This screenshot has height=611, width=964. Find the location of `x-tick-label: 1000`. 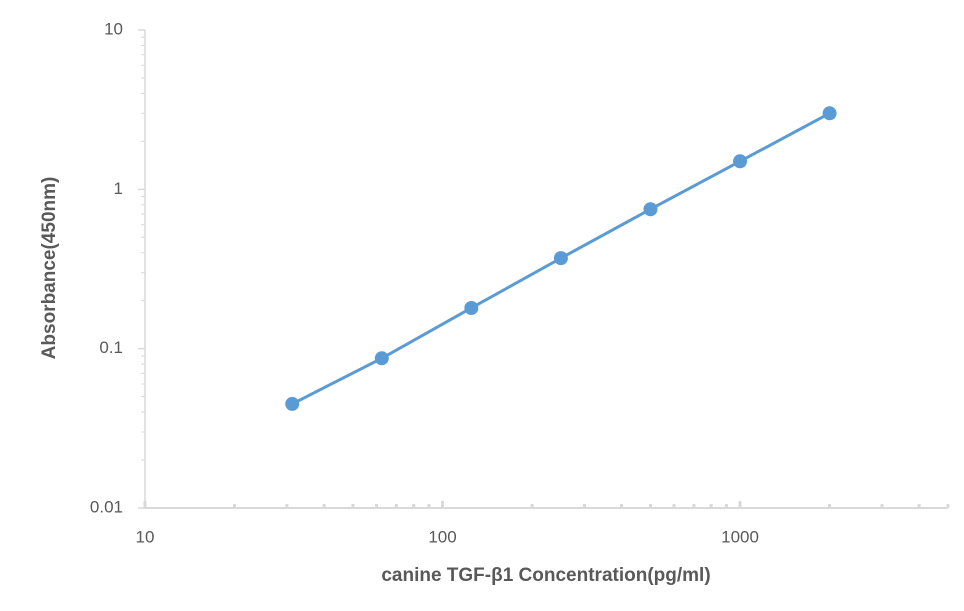

x-tick-label: 1000 is located at coordinates (740, 536).